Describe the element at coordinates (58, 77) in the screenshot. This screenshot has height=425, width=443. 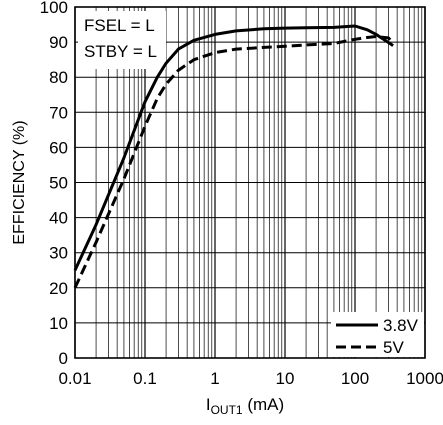
I see `y-tick-label: 80` at that location.